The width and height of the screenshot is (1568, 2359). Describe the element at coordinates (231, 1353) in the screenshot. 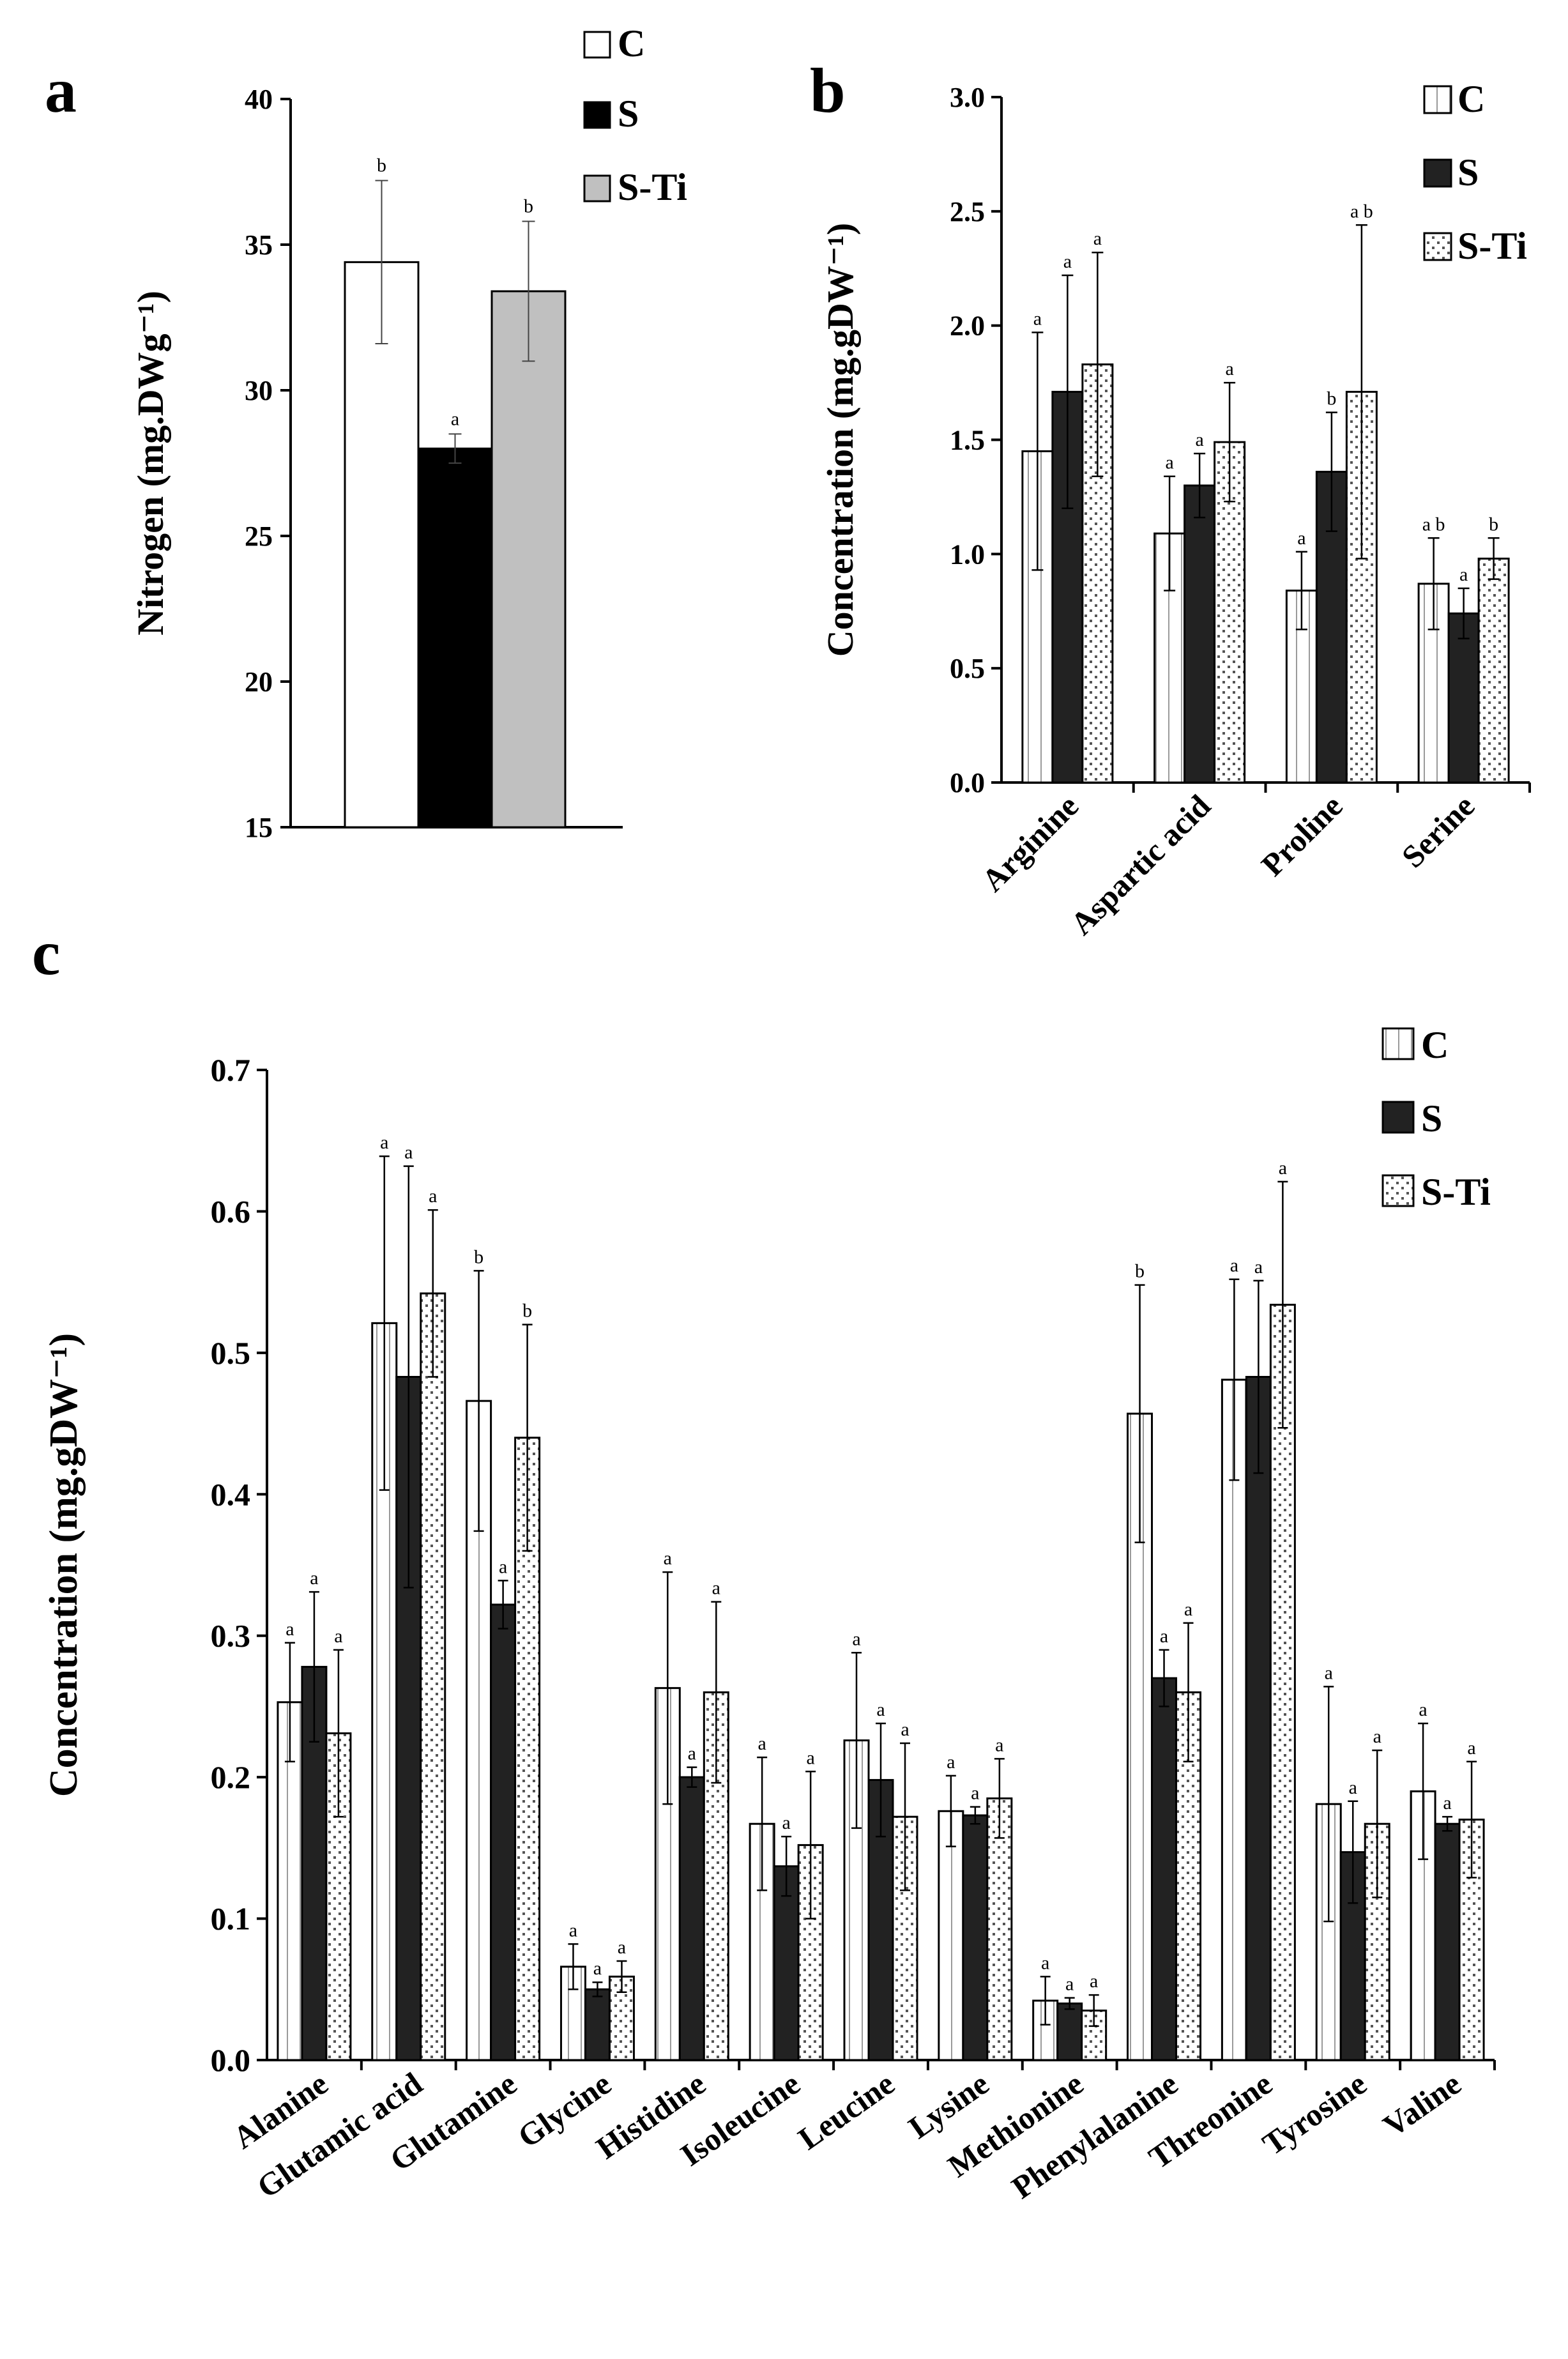

I see `panel-c-y-tick-label: 0.5` at that location.